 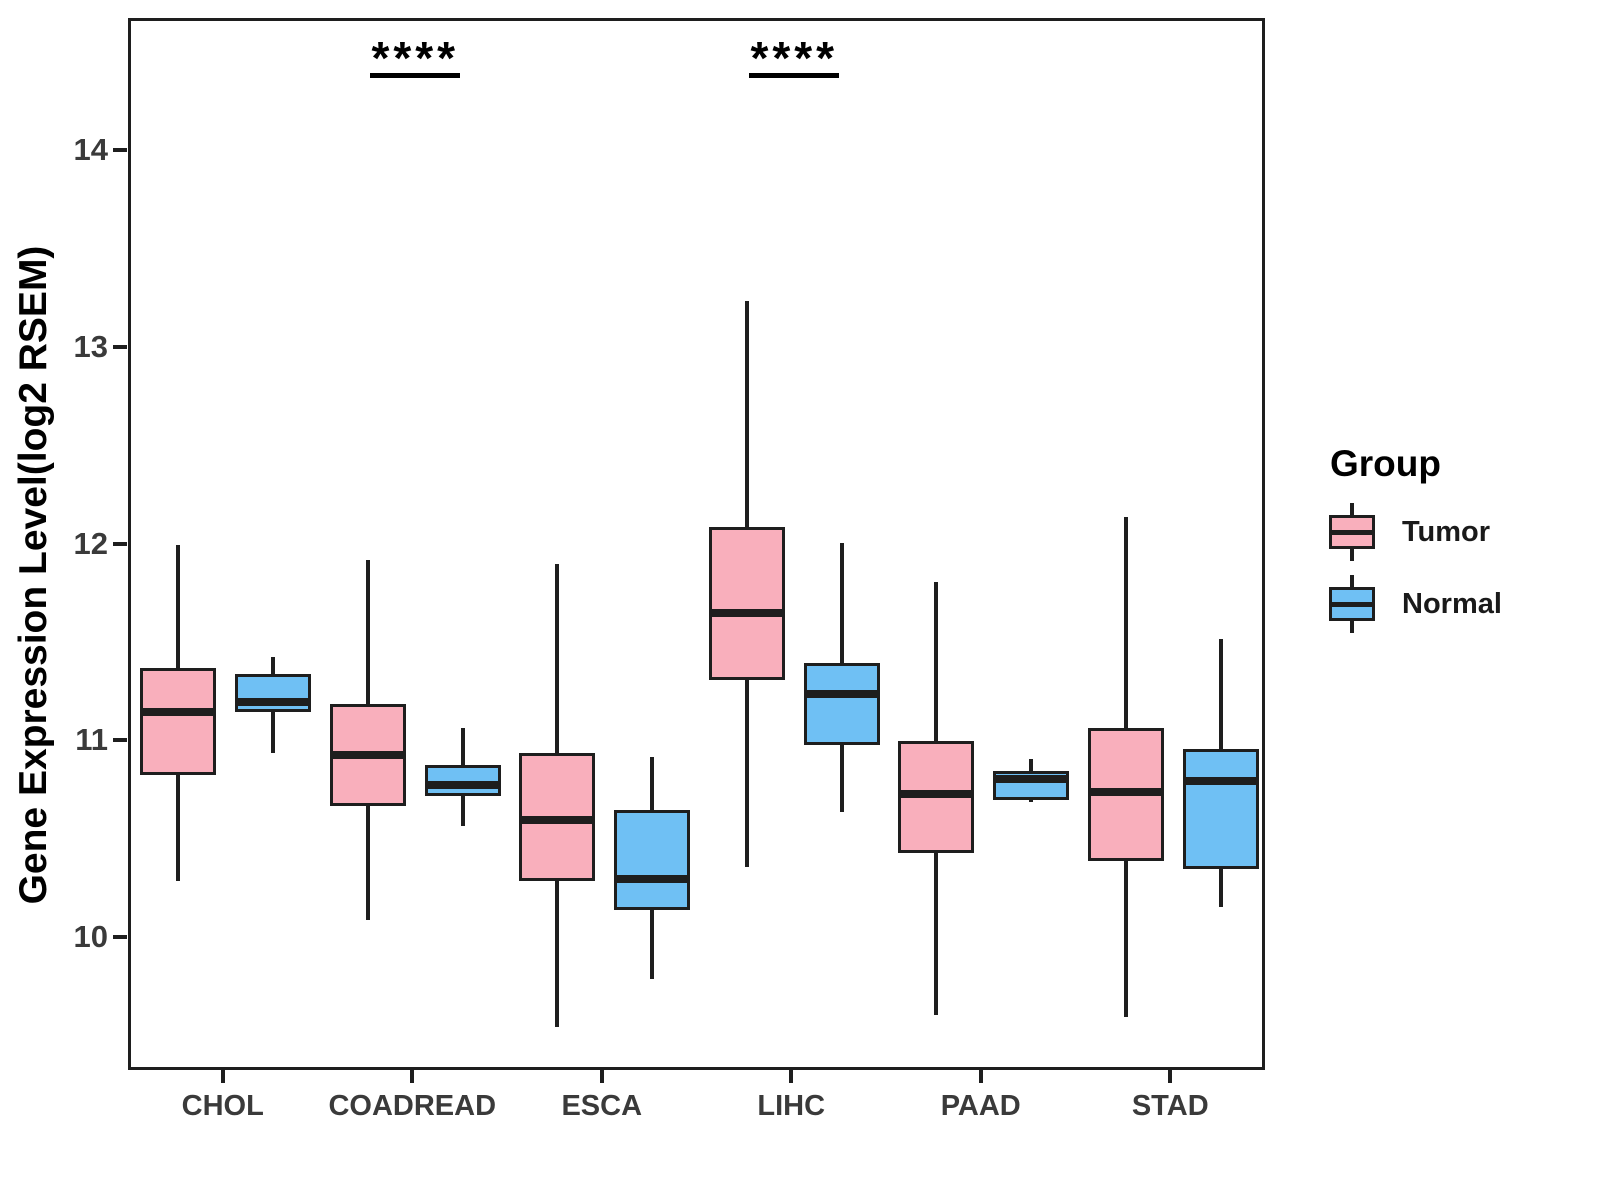 I want to click on legend-entry-tumor: Tumor, so click(x=1463, y=532).